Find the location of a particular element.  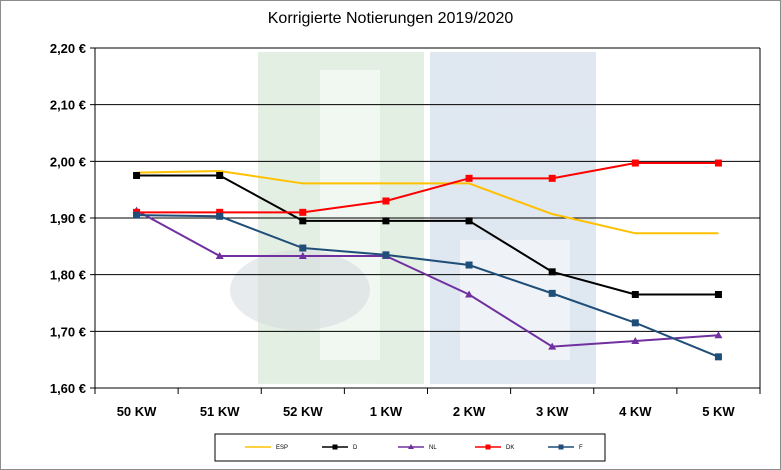

series-line-dk is located at coordinates (427, 188).